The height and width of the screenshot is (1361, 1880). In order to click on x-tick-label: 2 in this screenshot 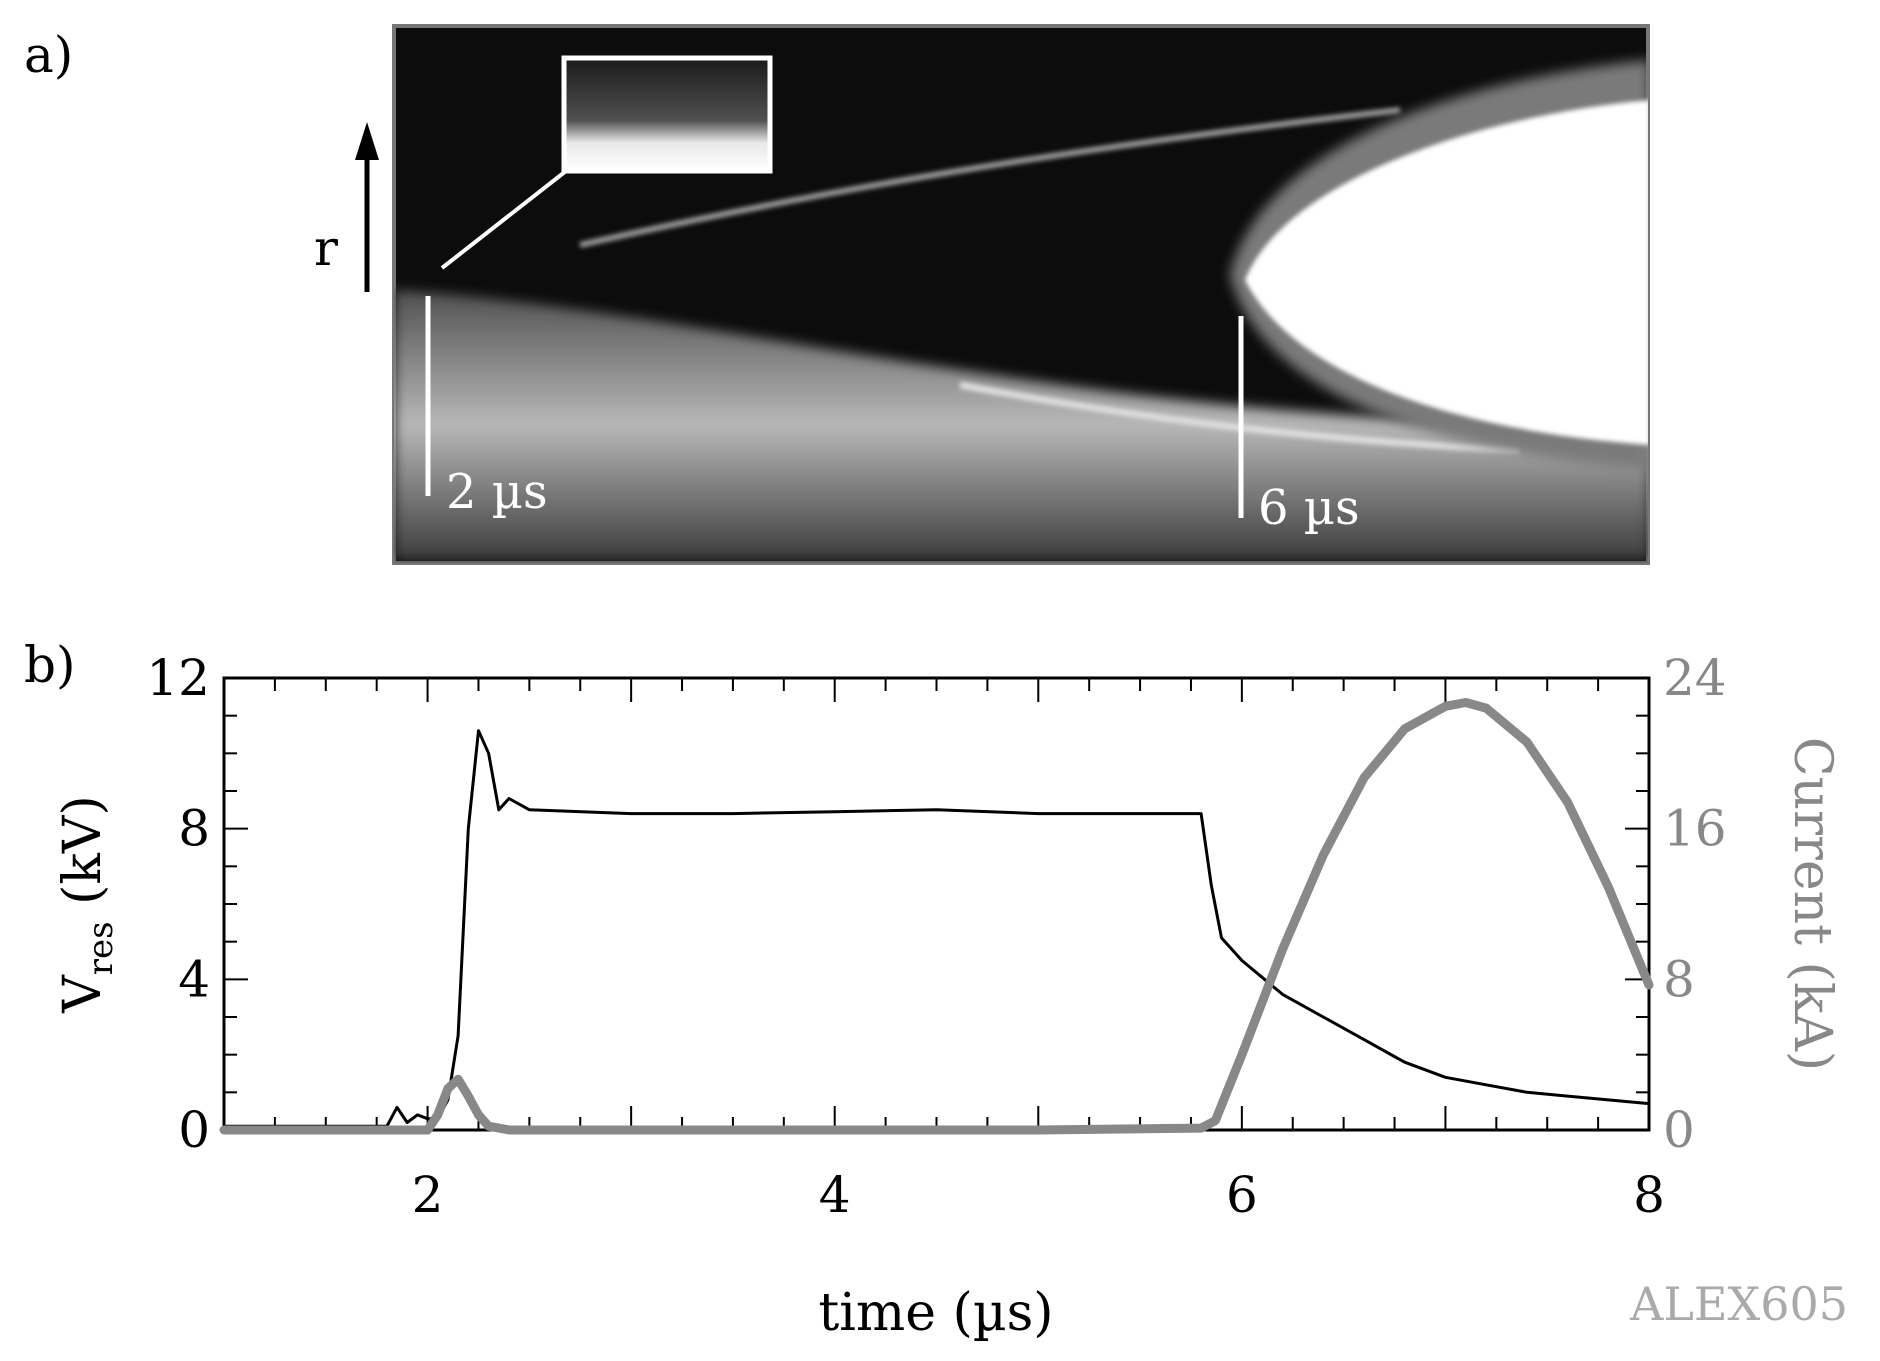, I will do `click(428, 1195)`.